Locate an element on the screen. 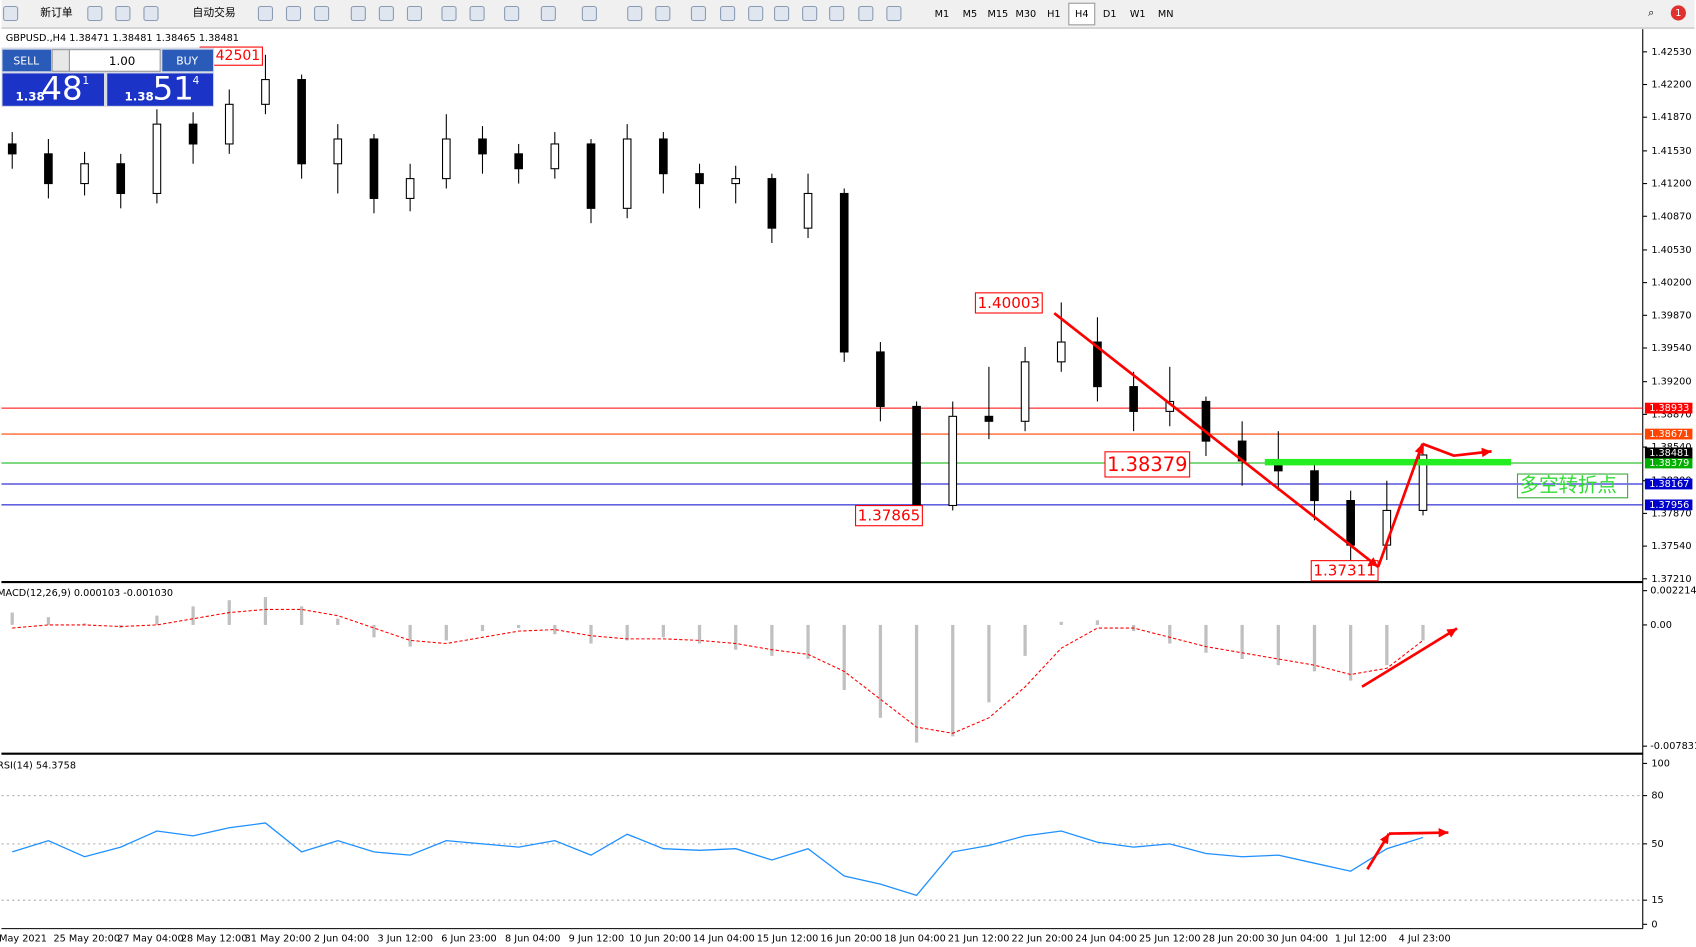 The height and width of the screenshot is (947, 1696). ask-digits: 51 is located at coordinates (173, 89).